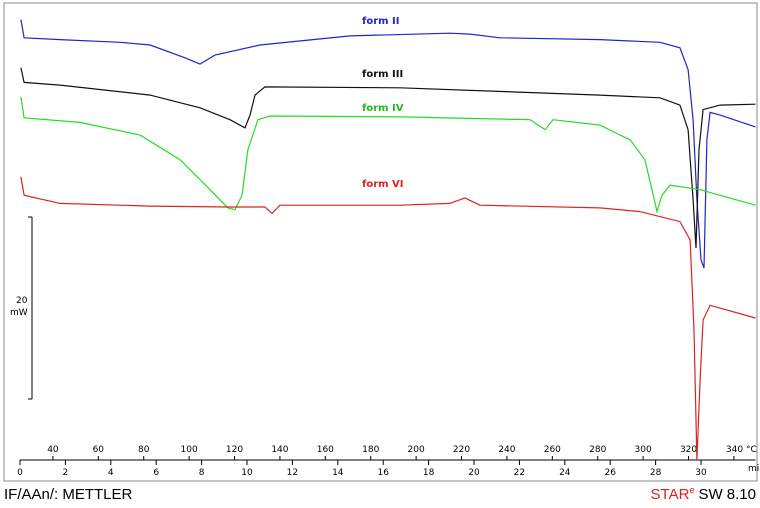  Describe the element at coordinates (429, 473) in the screenshot. I see `x-tick-label: 18` at that location.